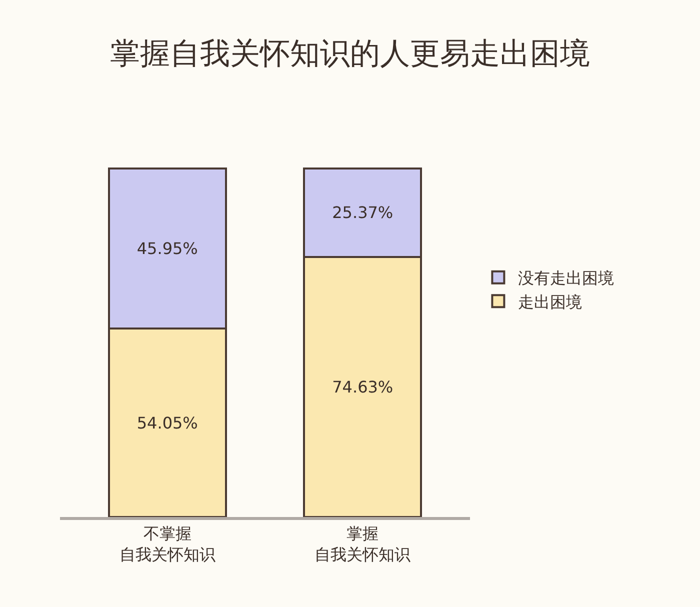 This screenshot has height=607, width=700. Describe the element at coordinates (362, 544) in the screenshot. I see `x-tick-label: 掌握自我关怀知识` at that location.